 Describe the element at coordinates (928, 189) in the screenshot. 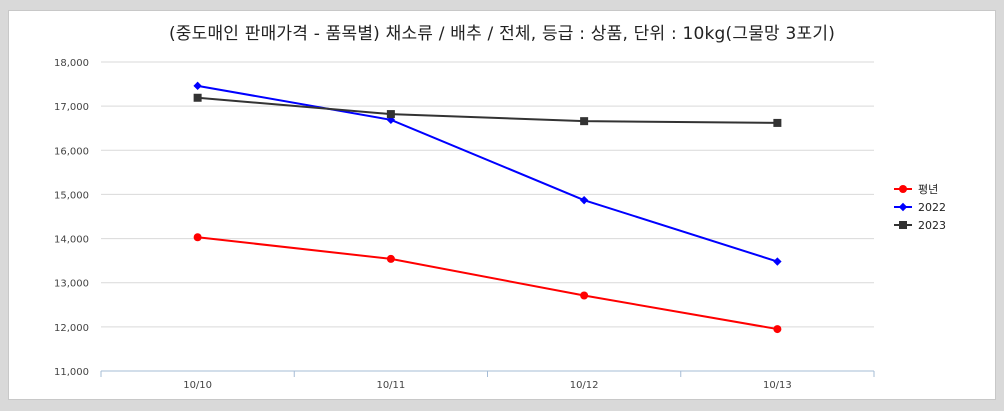

I see `legend-label: 평년` at that location.